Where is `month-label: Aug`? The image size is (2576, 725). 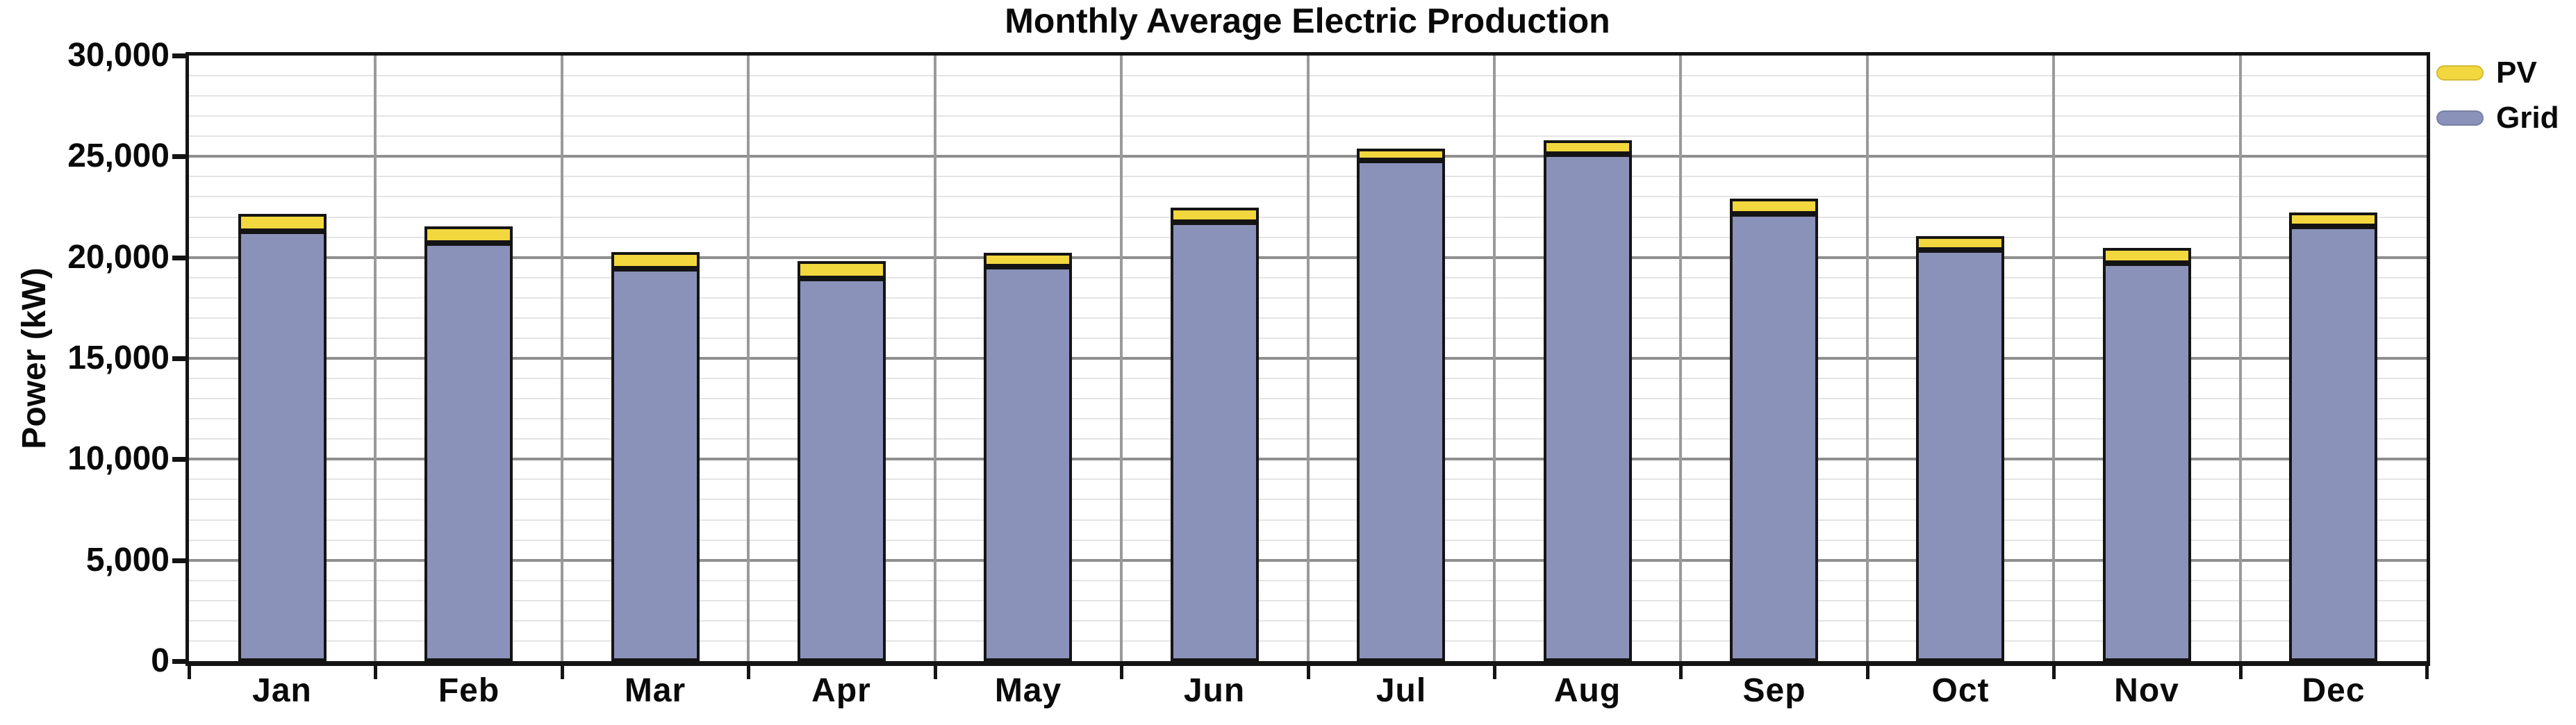
month-label: Aug is located at coordinates (1587, 690).